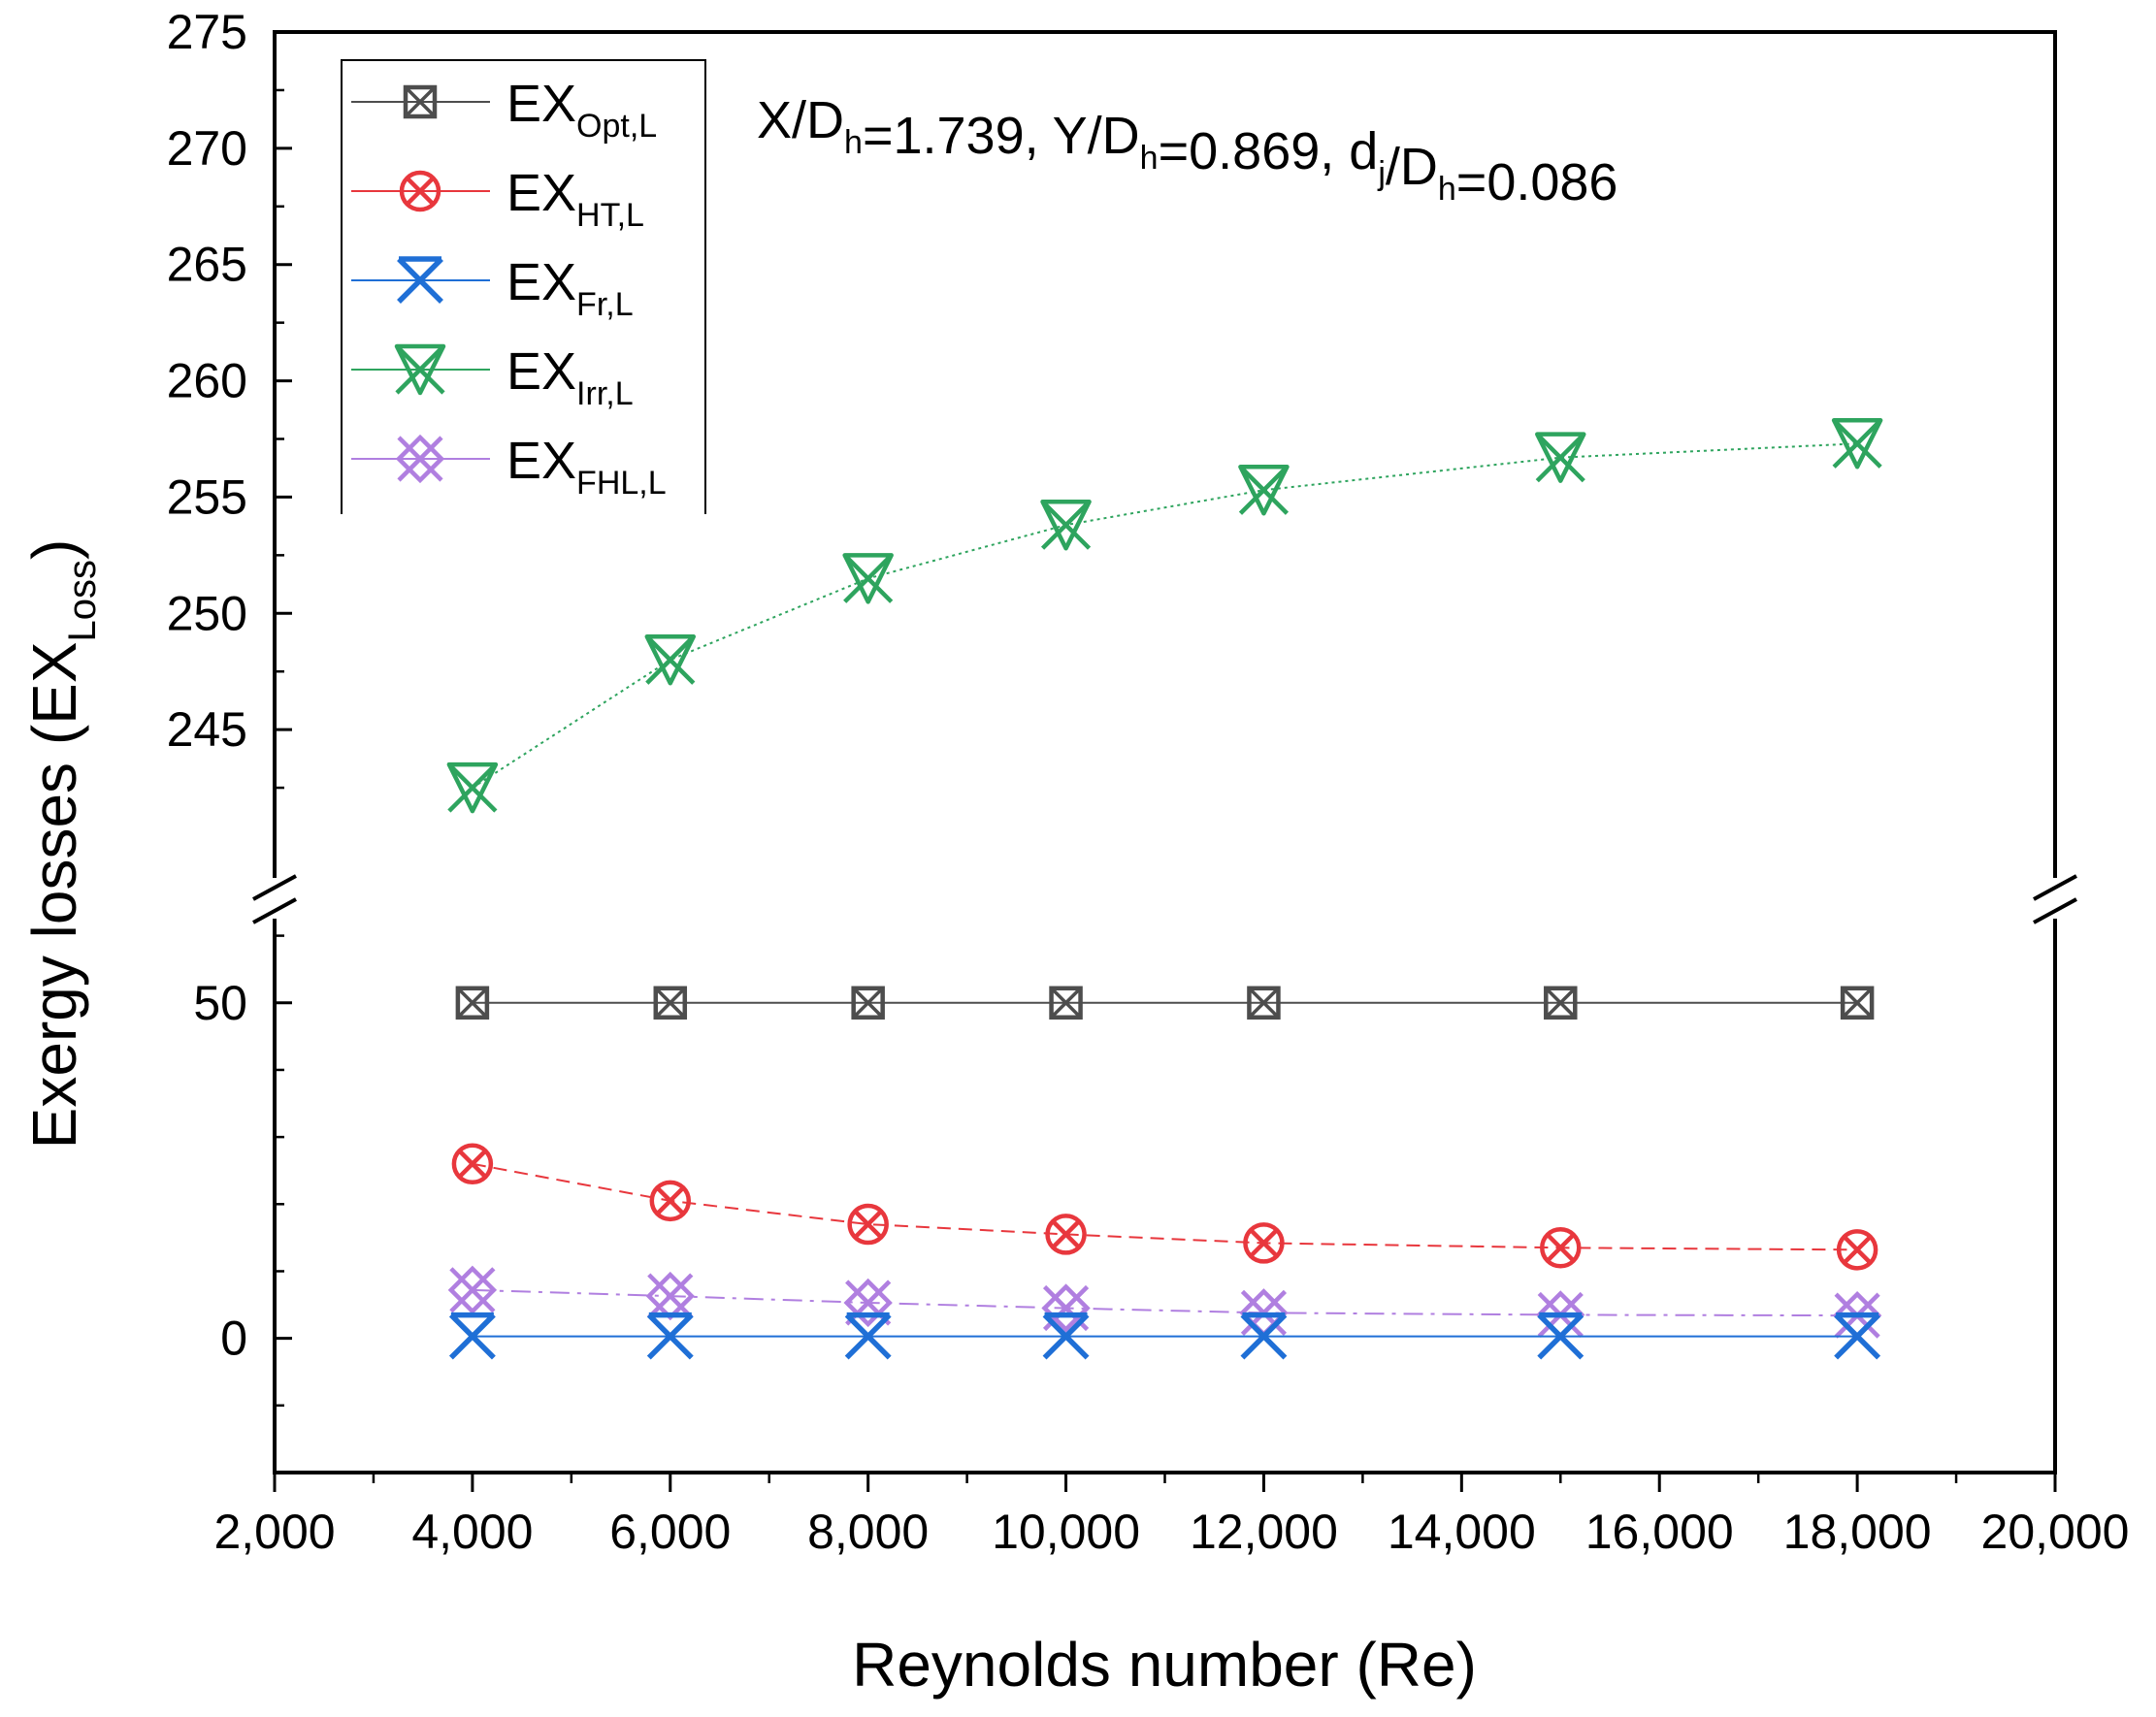 The image size is (2156, 1717). What do you see at coordinates (575, 199) in the screenshot?
I see `legend-label: EXHT,L` at bounding box center [575, 199].